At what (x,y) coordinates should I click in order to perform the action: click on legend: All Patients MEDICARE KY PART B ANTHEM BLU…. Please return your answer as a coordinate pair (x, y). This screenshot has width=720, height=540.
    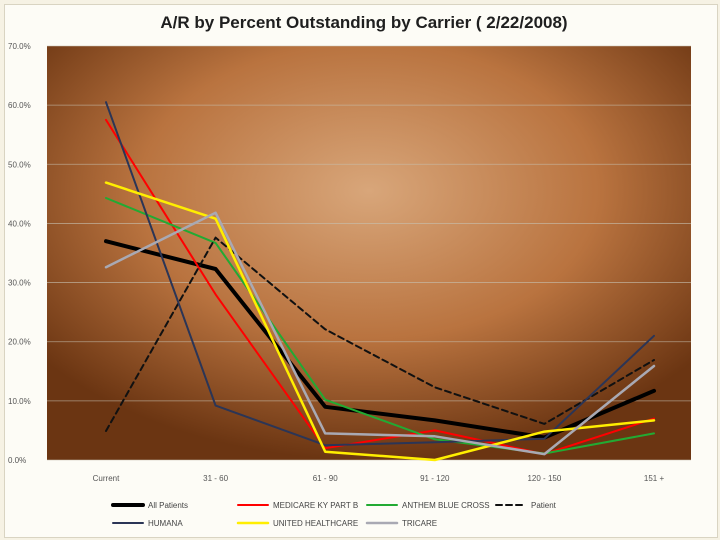
    Looking at the image, I should click on (334, 514).